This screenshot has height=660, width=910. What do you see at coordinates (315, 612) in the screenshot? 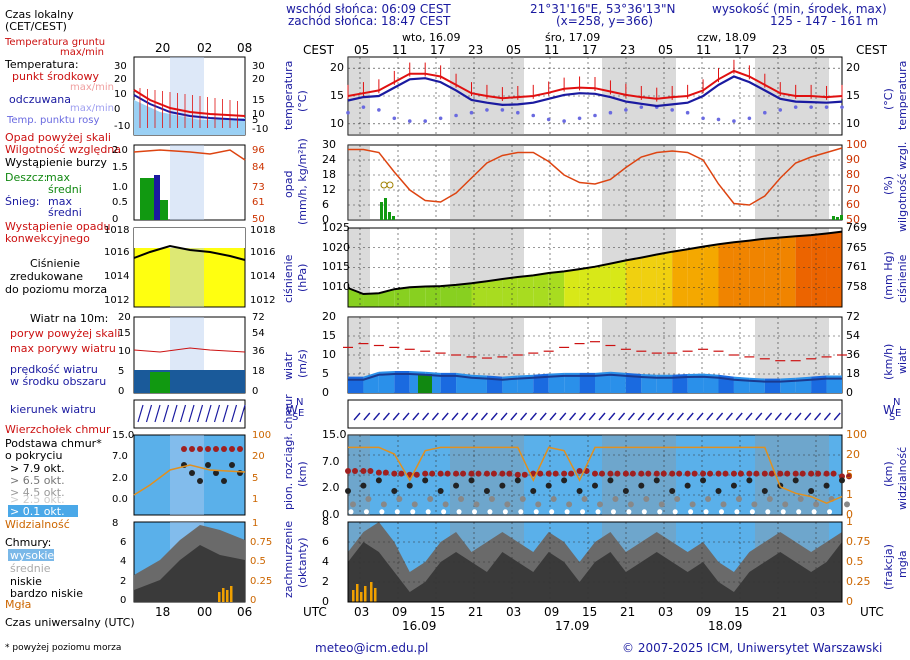
I see `utc-label-left: UTC` at bounding box center [315, 612].